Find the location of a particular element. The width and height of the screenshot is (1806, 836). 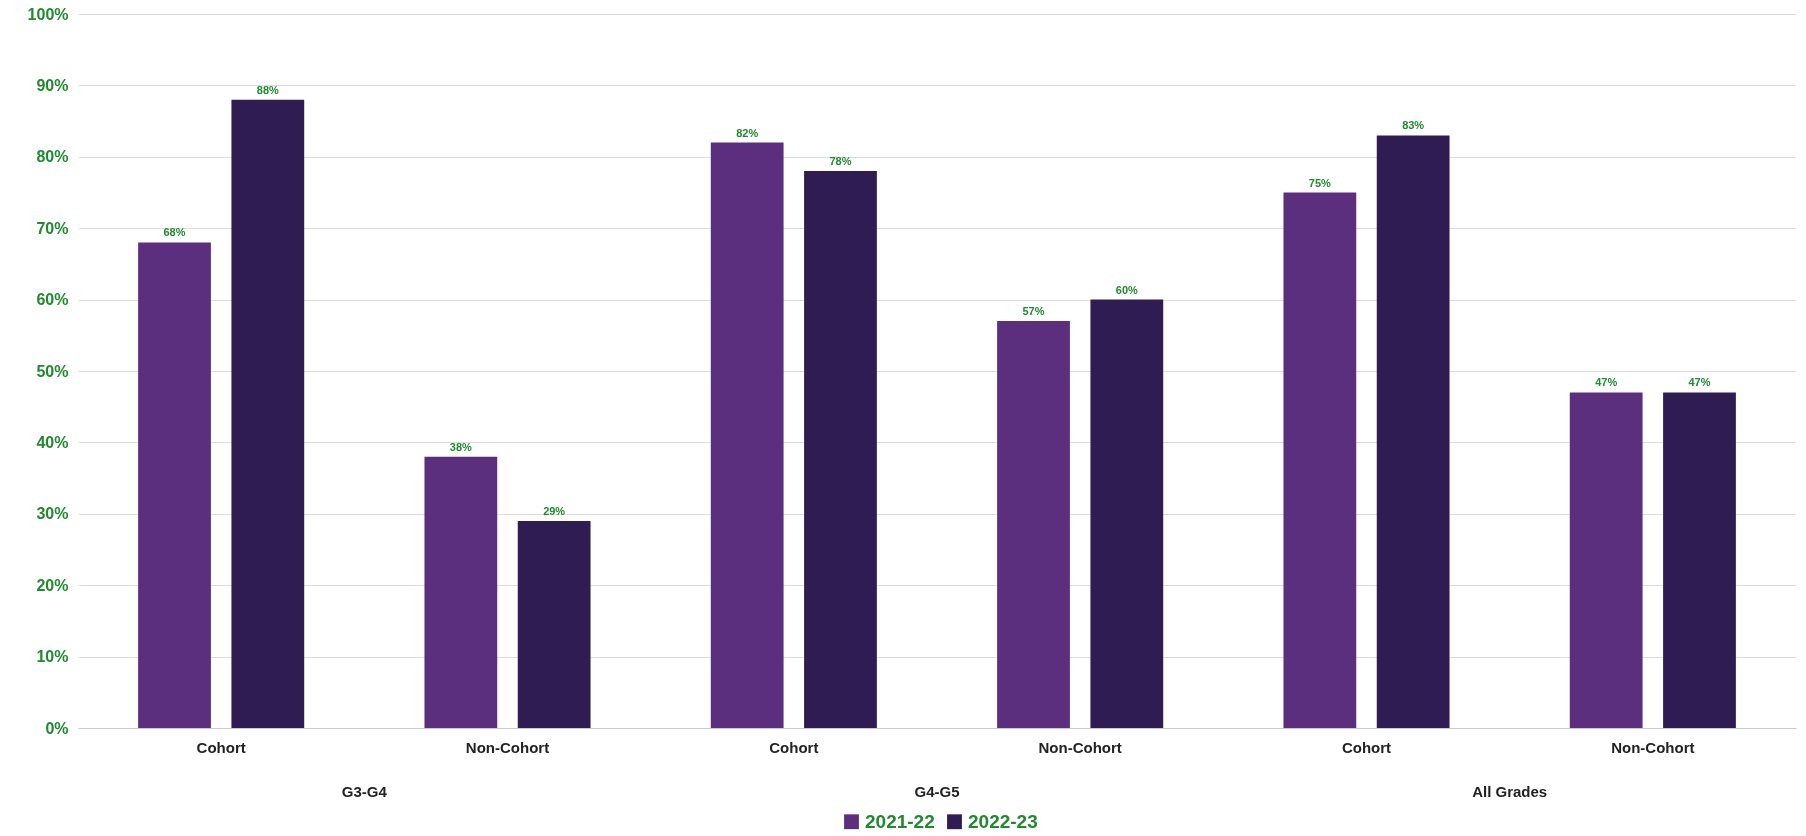

data-label: 60% is located at coordinates (1127, 289).